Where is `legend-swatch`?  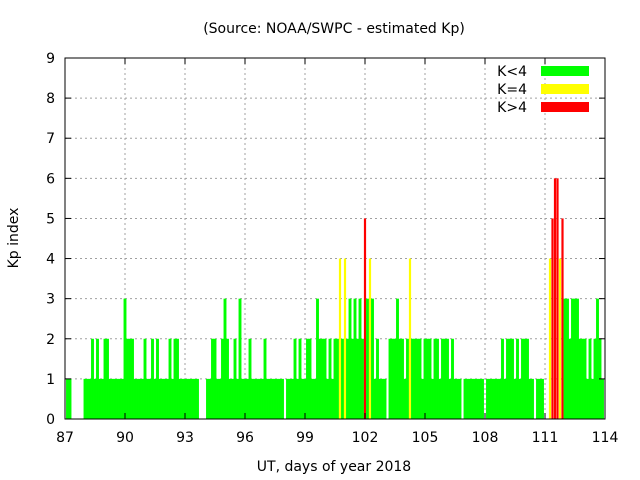
legend-swatch is located at coordinates (565, 71).